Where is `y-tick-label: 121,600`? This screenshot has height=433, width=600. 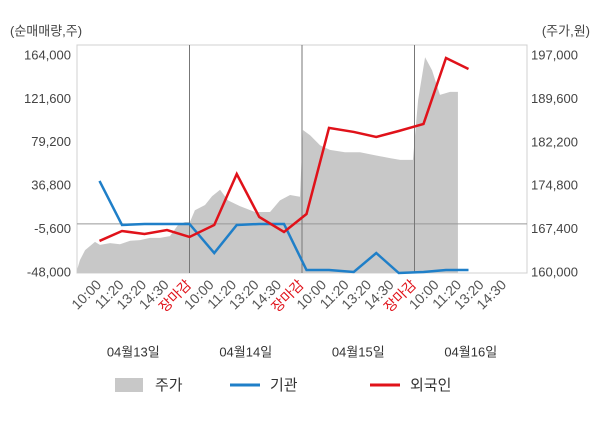 y-tick-label: 121,600 is located at coordinates (47, 98).